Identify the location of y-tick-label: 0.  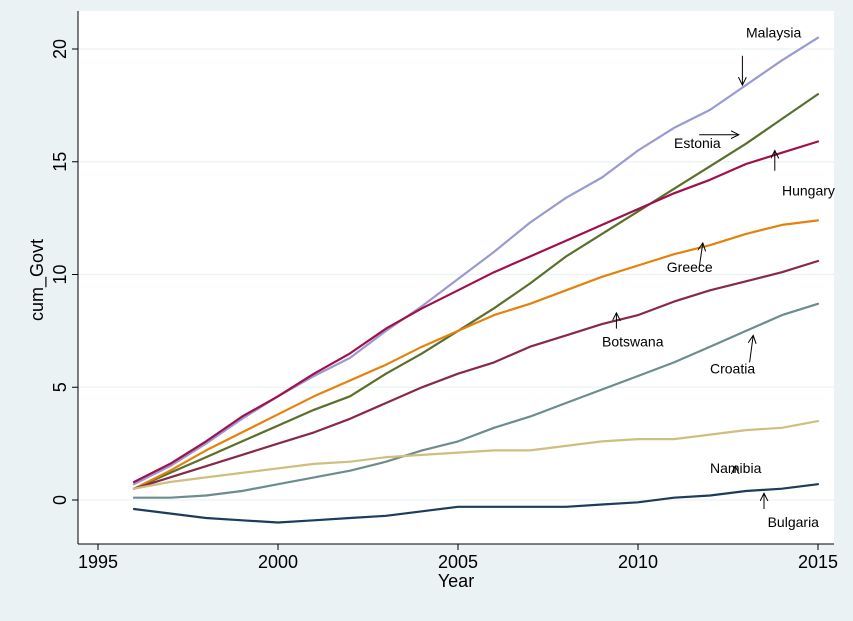
(60, 500).